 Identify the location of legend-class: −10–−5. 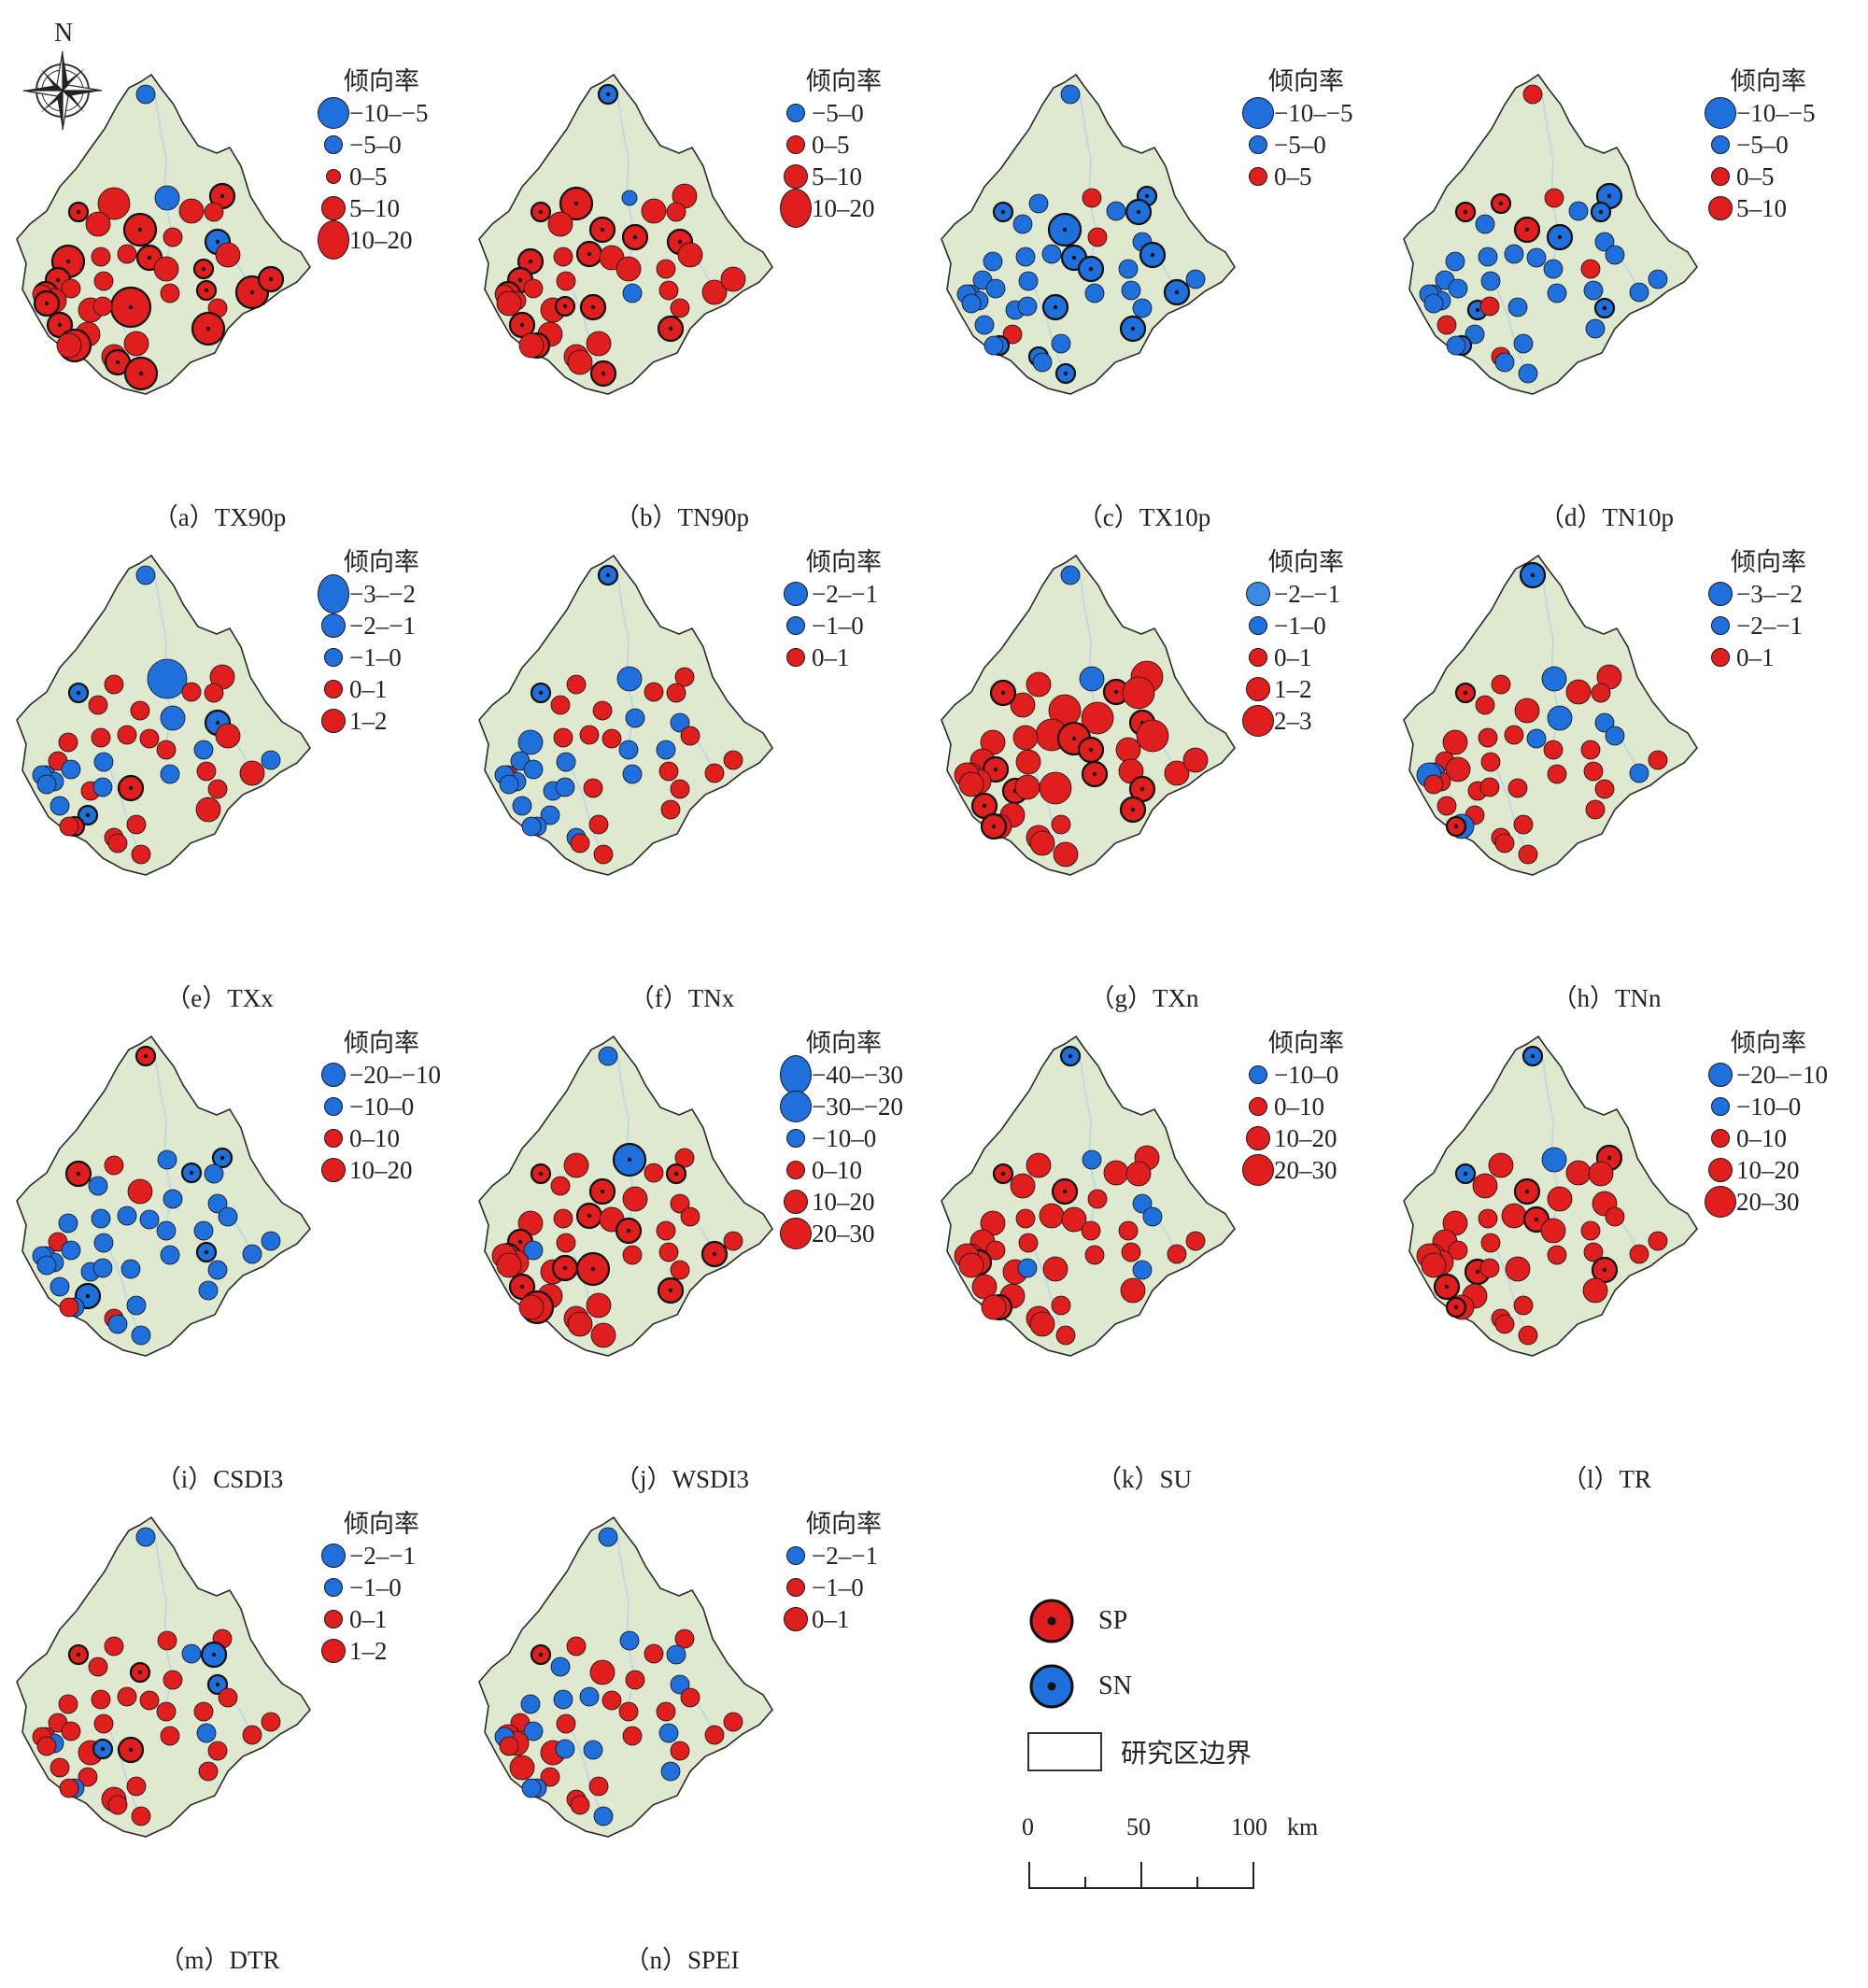
(1321, 113).